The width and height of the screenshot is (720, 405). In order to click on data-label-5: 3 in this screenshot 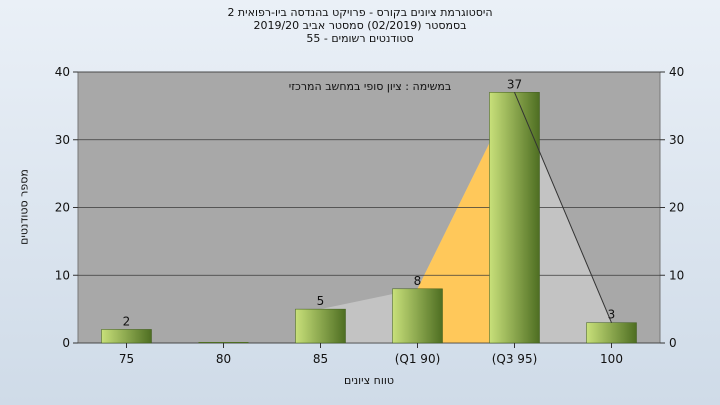, I will do `click(612, 315)`.